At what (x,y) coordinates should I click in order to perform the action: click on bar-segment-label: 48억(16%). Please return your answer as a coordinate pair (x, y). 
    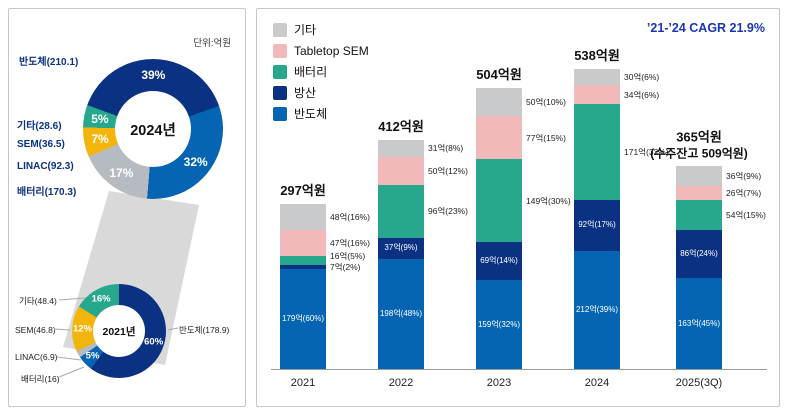
    Looking at the image, I should click on (350, 216).